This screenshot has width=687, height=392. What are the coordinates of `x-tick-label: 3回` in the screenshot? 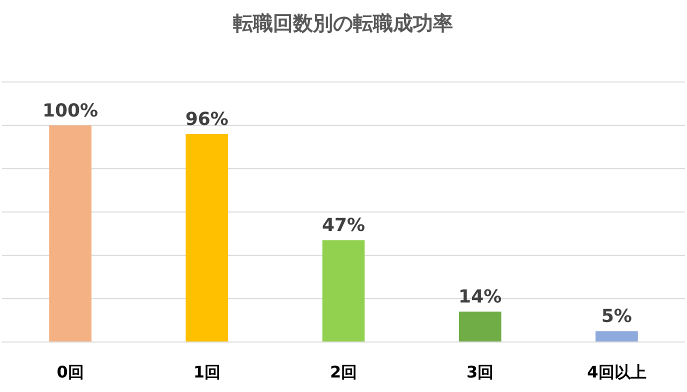 It's located at (480, 372).